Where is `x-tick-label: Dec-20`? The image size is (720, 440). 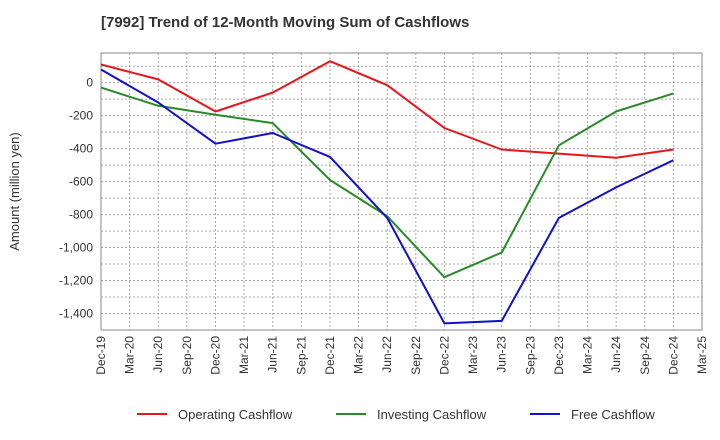 x-tick-label: Dec-20 is located at coordinates (215, 355).